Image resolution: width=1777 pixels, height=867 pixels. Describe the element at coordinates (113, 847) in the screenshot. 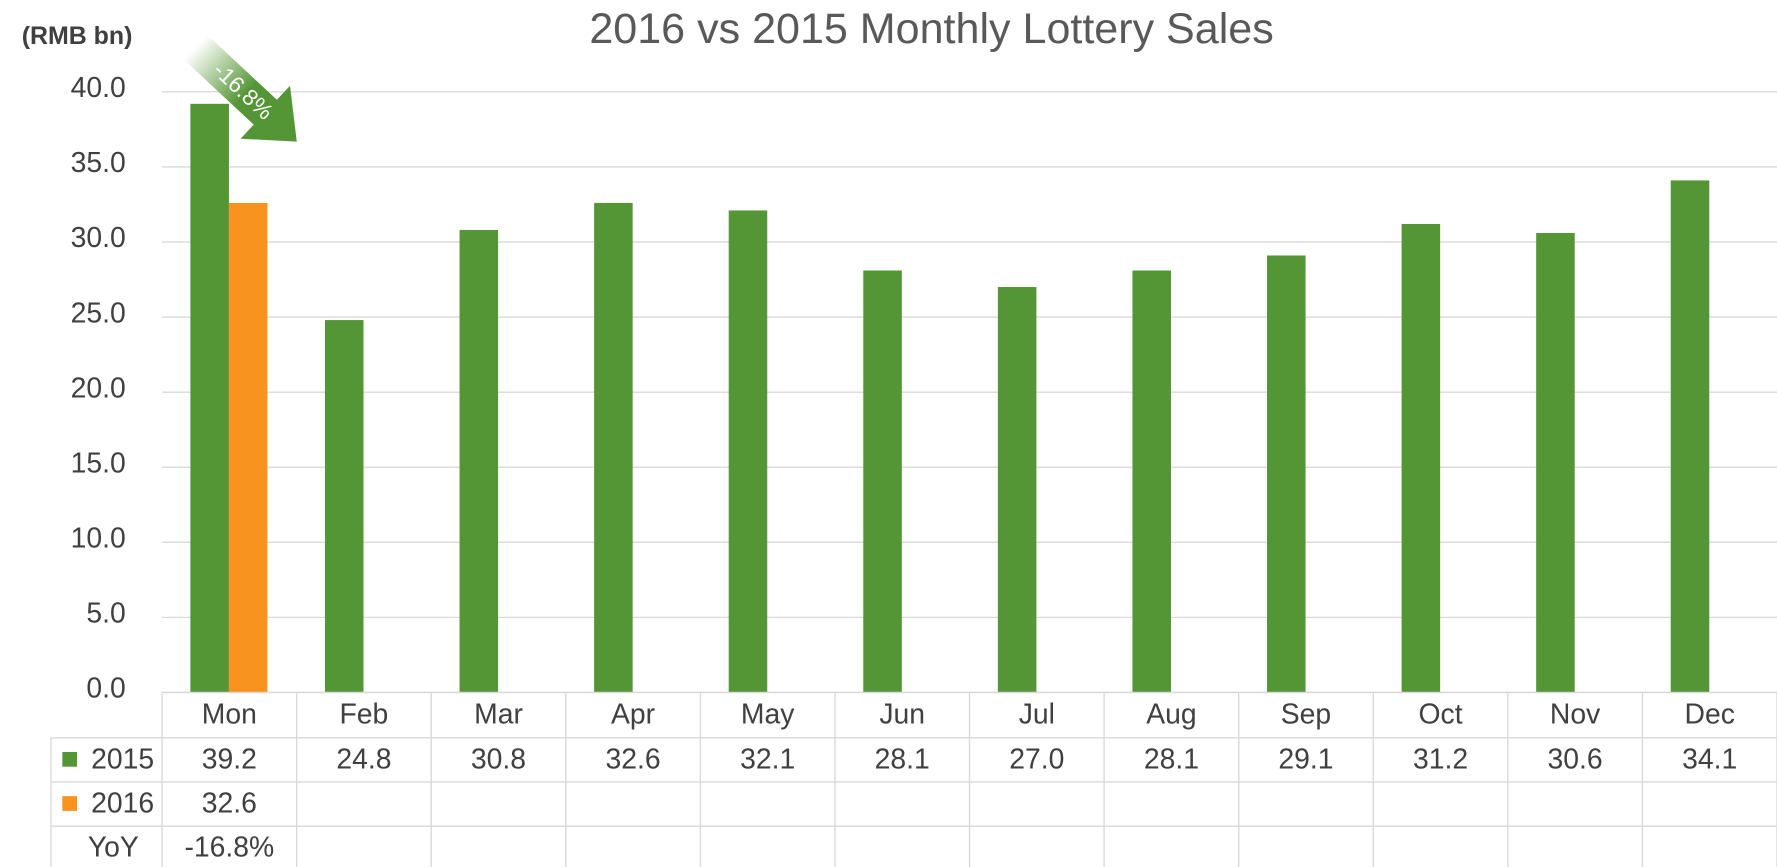

I see `row-label: YoY` at that location.